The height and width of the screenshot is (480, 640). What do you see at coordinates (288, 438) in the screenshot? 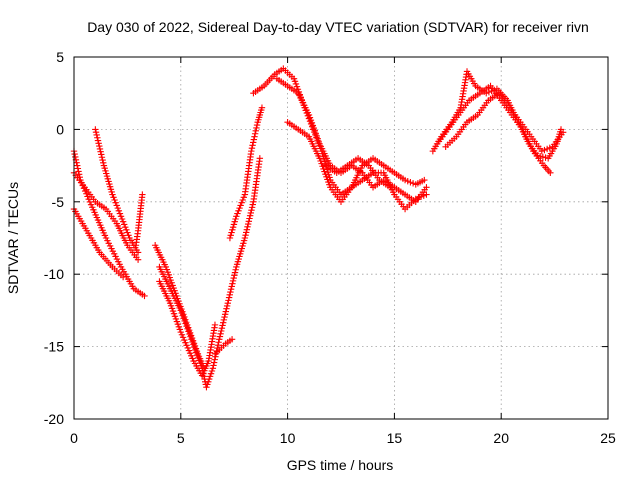
I see `x-tick-label: 10` at bounding box center [288, 438].